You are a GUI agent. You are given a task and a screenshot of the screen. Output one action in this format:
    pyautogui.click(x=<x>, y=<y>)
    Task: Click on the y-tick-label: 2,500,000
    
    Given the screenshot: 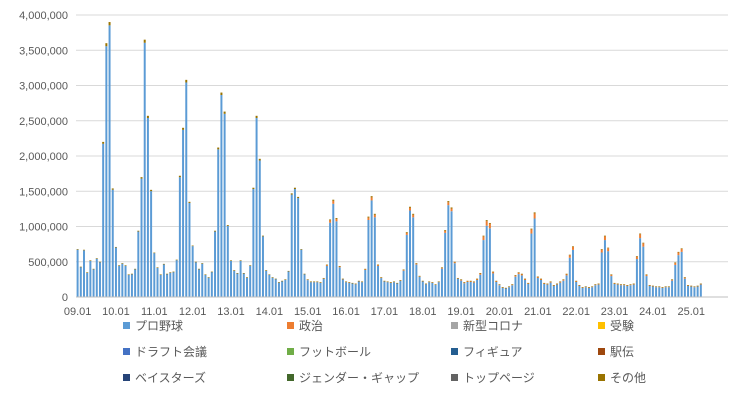 What is the action you would take?
    pyautogui.click(x=43, y=122)
    